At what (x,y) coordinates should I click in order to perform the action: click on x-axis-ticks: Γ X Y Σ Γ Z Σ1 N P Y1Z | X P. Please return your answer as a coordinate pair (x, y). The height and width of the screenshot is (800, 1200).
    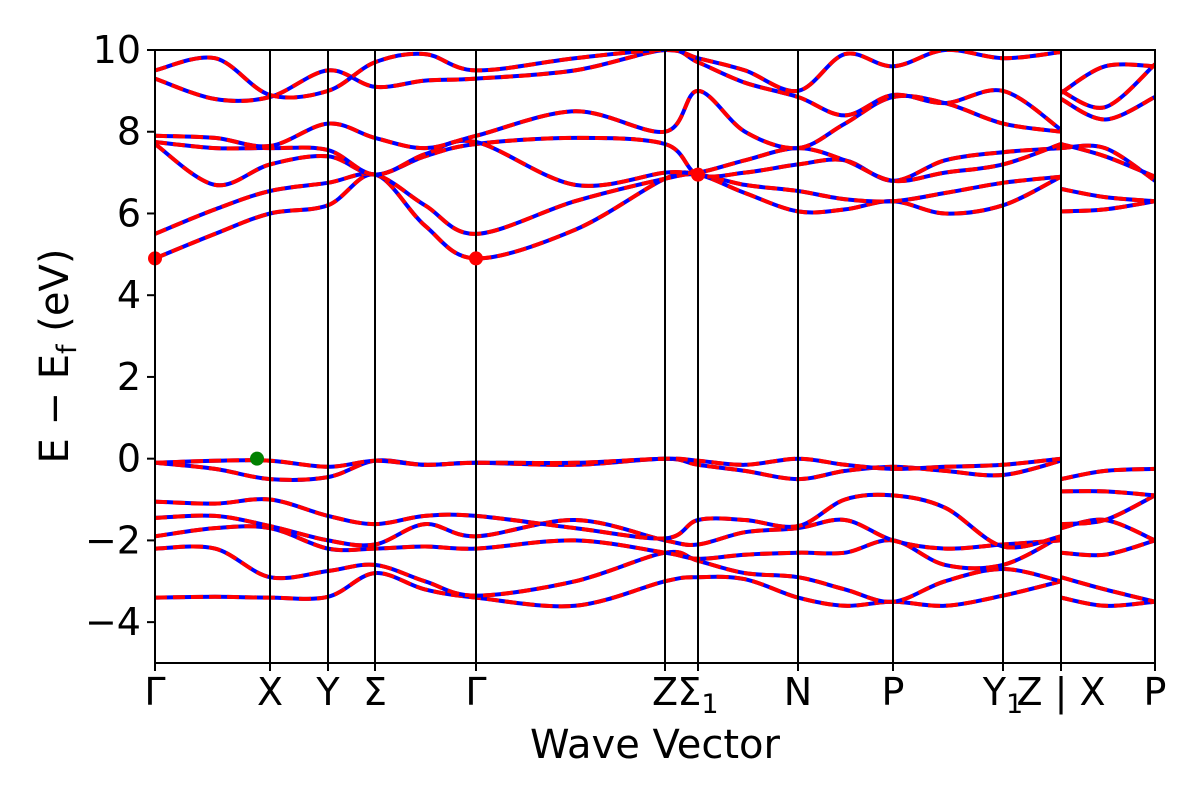
    Looking at the image, I should click on (655, 691).